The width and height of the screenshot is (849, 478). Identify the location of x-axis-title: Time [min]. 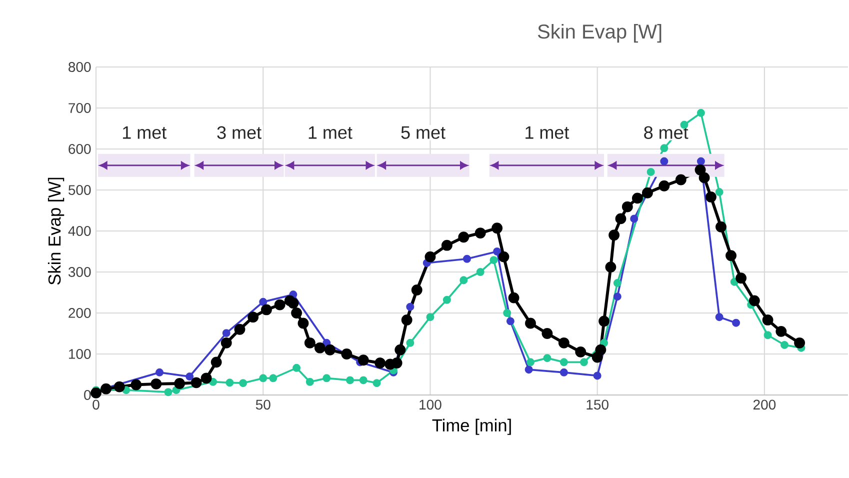
(471, 426).